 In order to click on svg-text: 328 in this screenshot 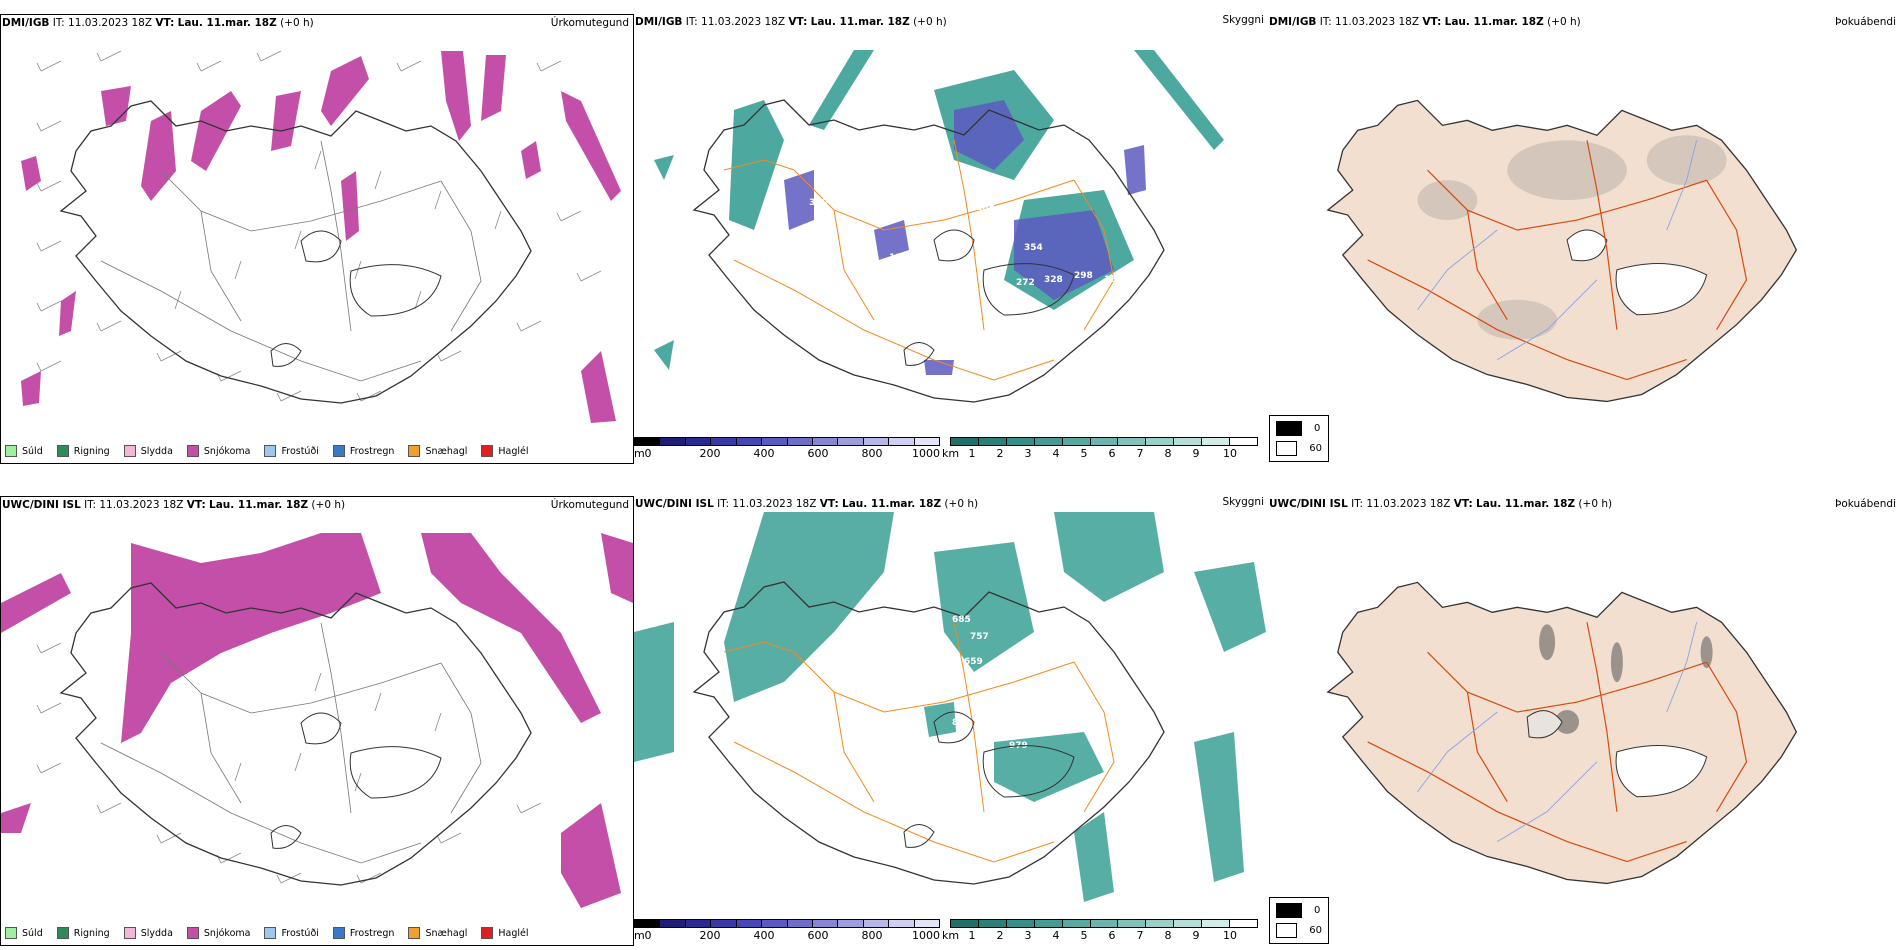, I will do `click(1053, 280)`.